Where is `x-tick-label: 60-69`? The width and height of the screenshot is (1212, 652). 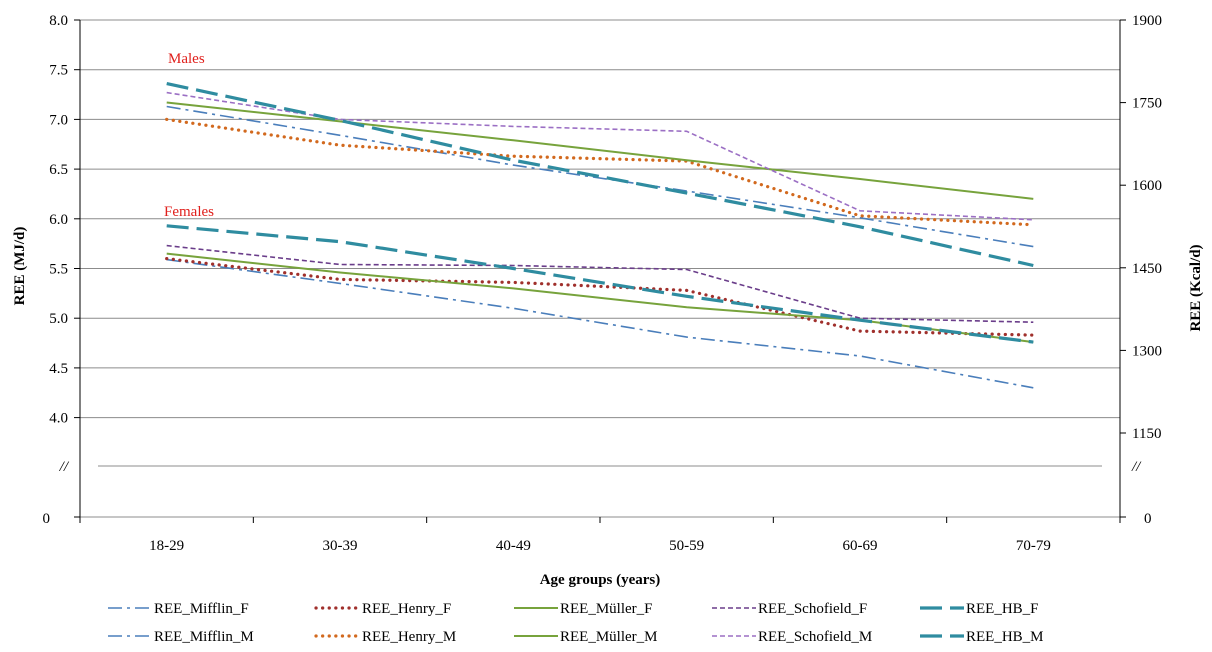
x-tick-label: 60-69 is located at coordinates (860, 546).